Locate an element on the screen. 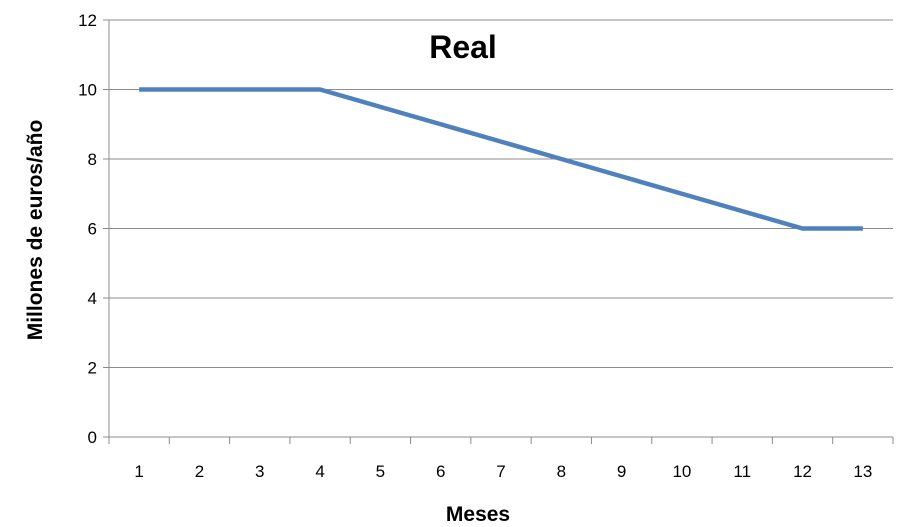 The height and width of the screenshot is (527, 897). y-axis-title: Millones de euros/año is located at coordinates (35, 230).